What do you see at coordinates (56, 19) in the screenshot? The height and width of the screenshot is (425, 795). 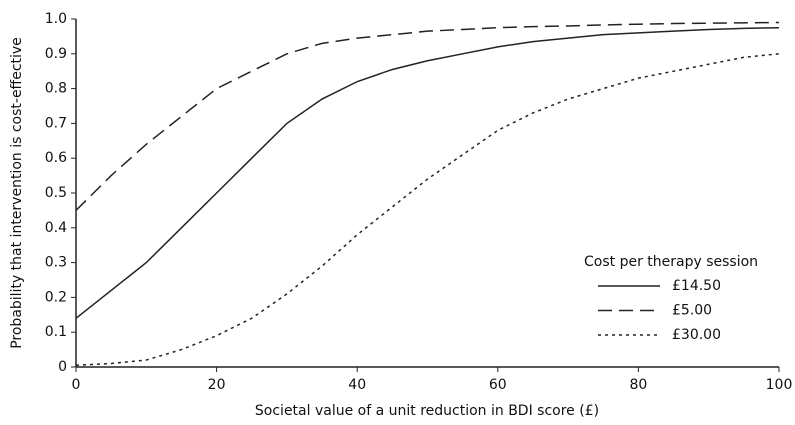 I see `y-tick-label: 1.0` at bounding box center [56, 19].